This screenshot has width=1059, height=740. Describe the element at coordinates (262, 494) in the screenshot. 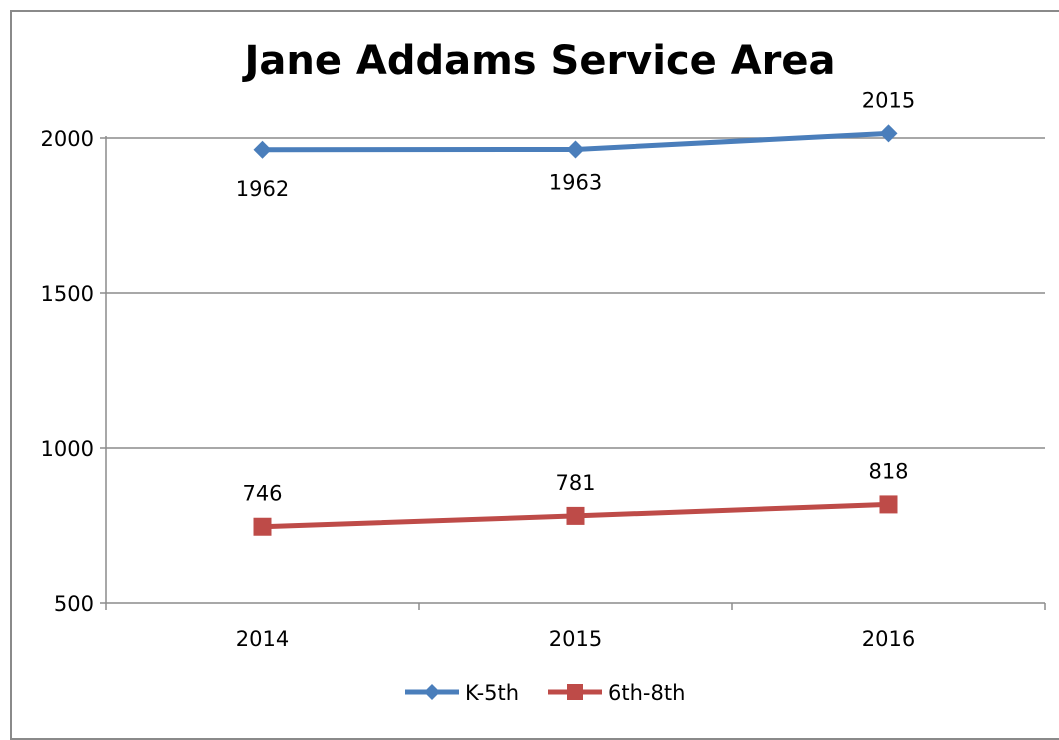

I see `data-label: 746` at that location.